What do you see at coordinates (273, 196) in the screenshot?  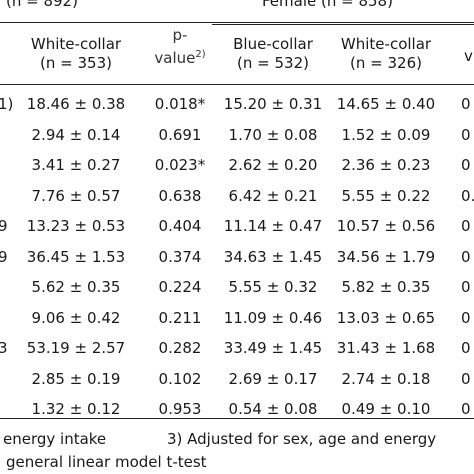 I see `cell-blue-female: 6.42 ± 0.21` at bounding box center [273, 196].